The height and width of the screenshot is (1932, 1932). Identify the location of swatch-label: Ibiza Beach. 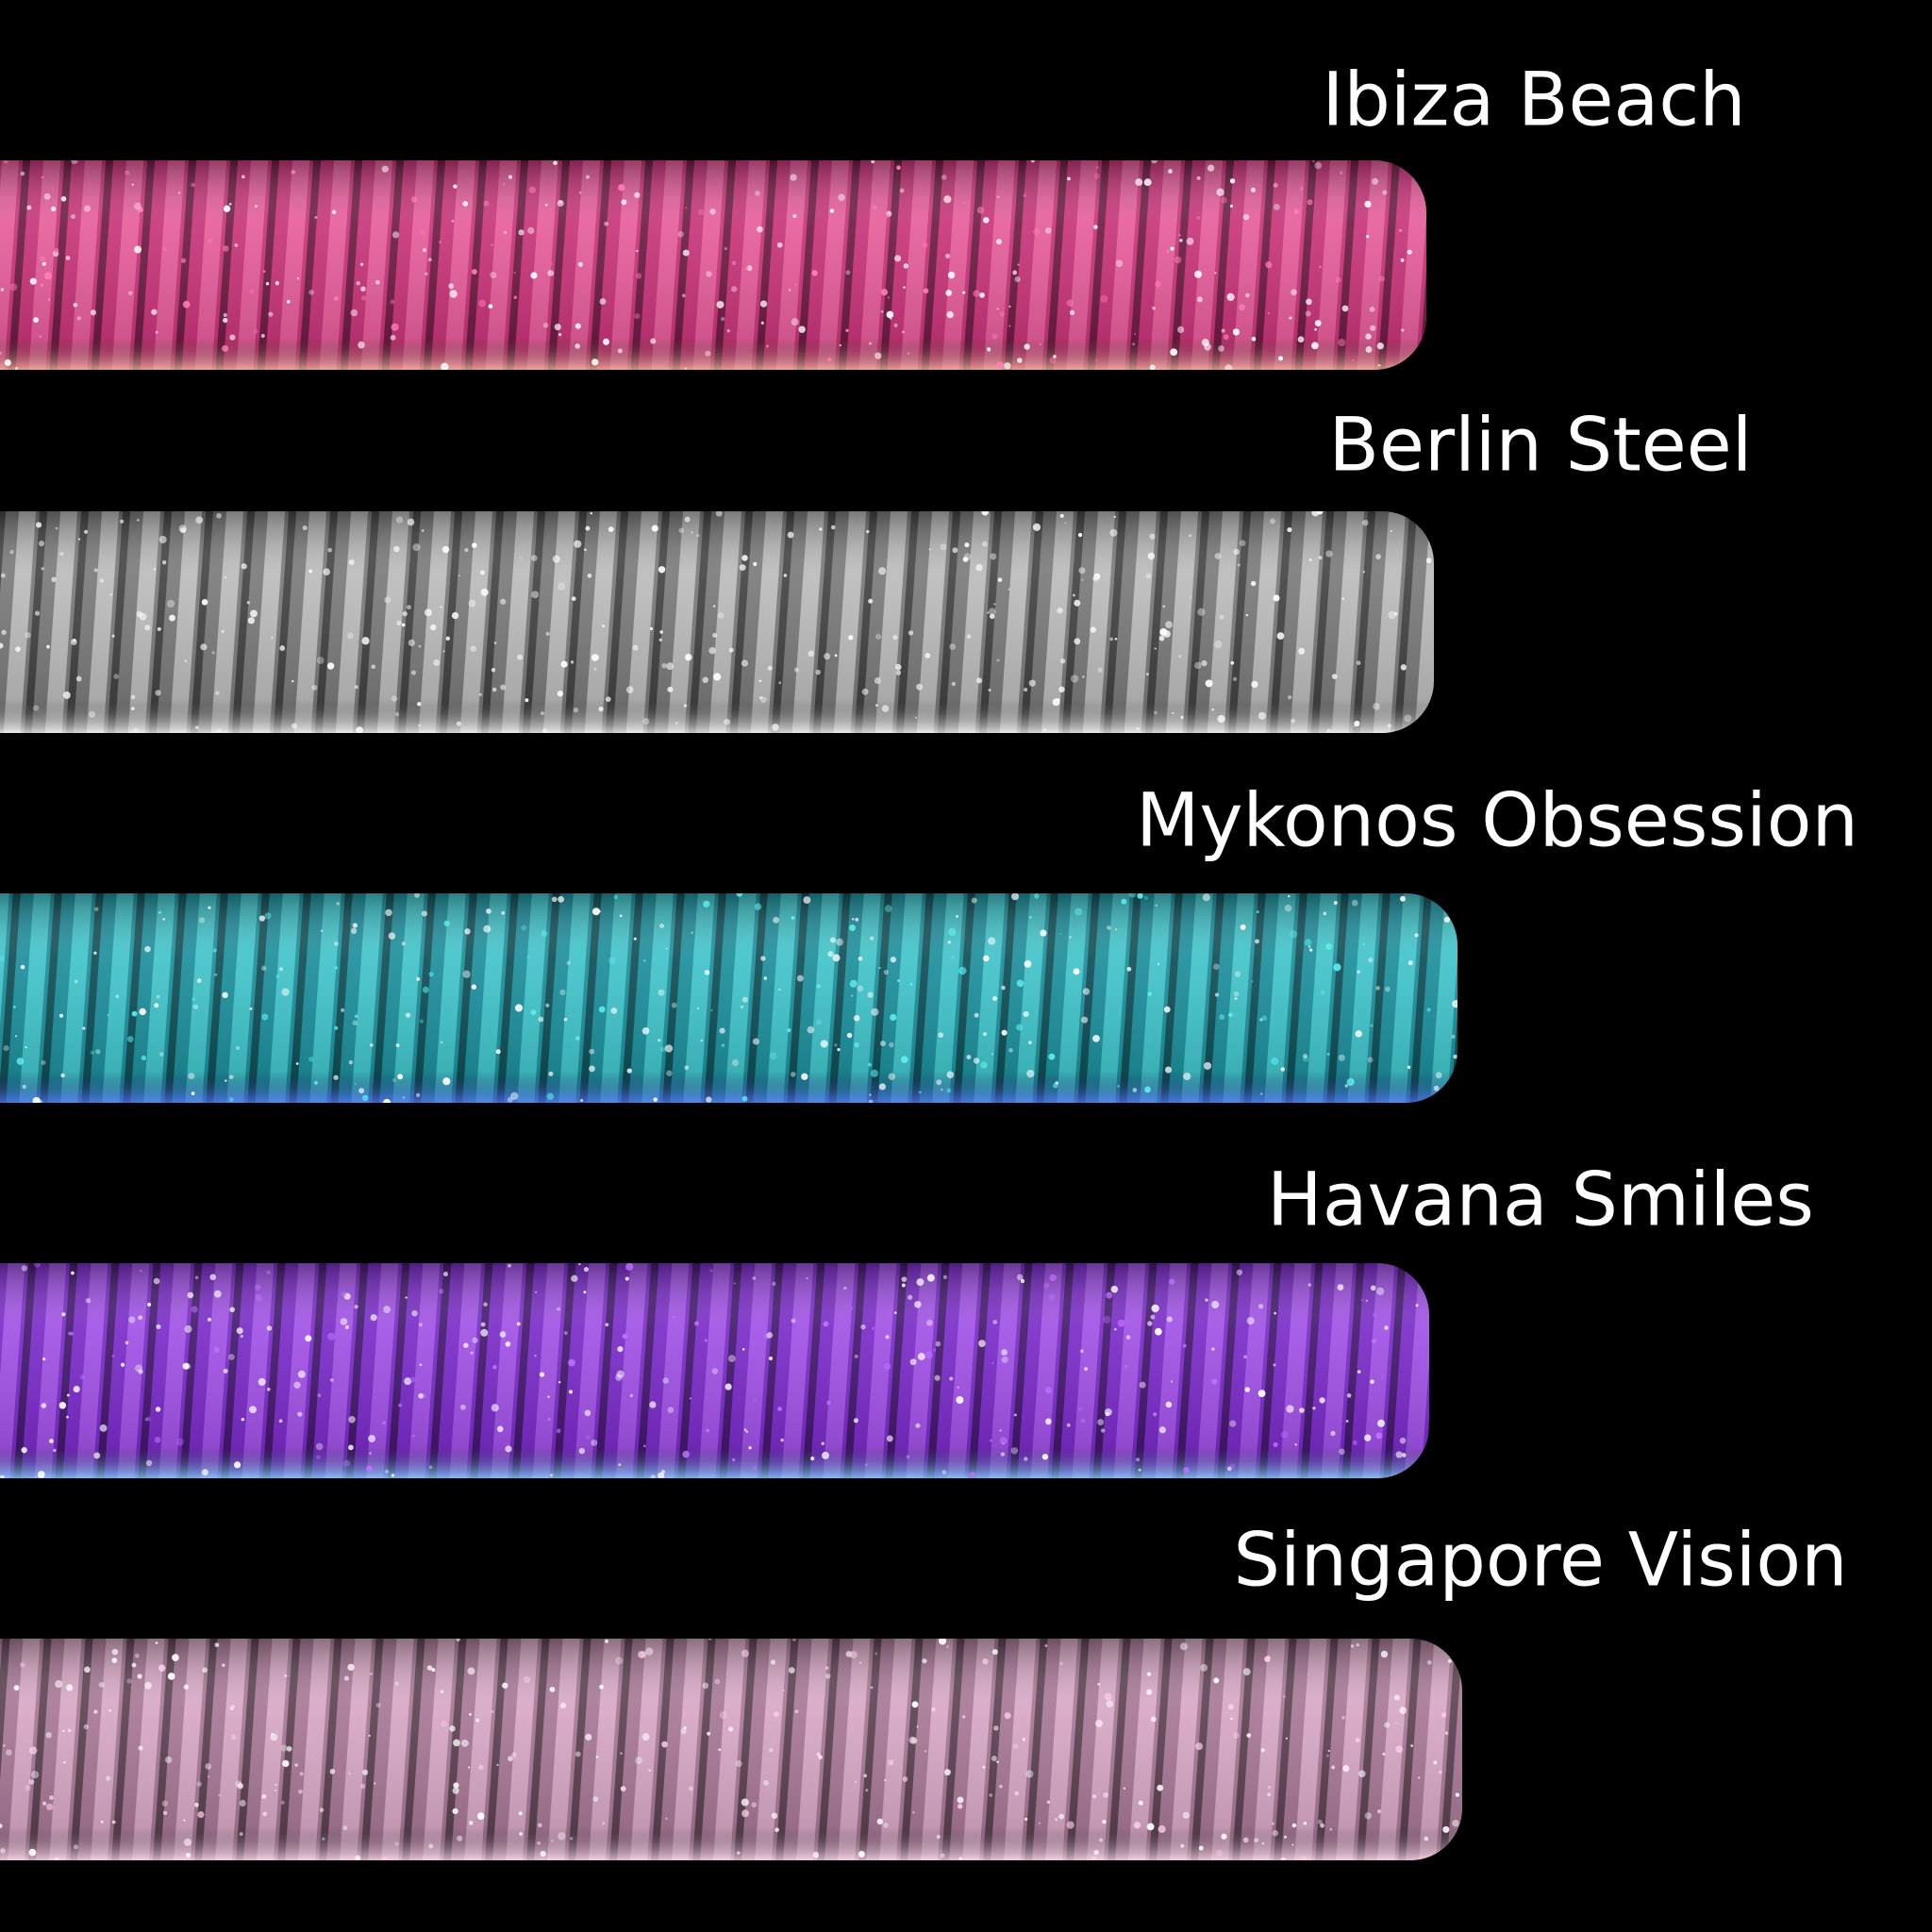
(1533, 100).